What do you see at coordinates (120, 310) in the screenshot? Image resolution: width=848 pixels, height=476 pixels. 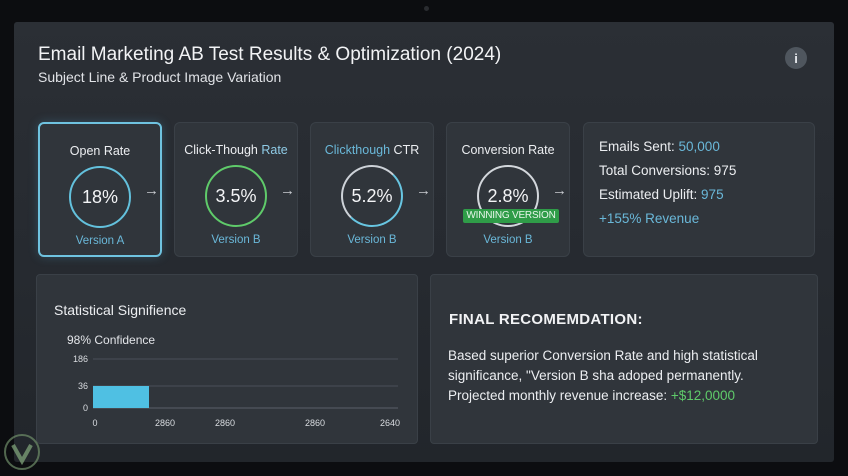 I see `significance-title: Statistical Signifience` at bounding box center [120, 310].